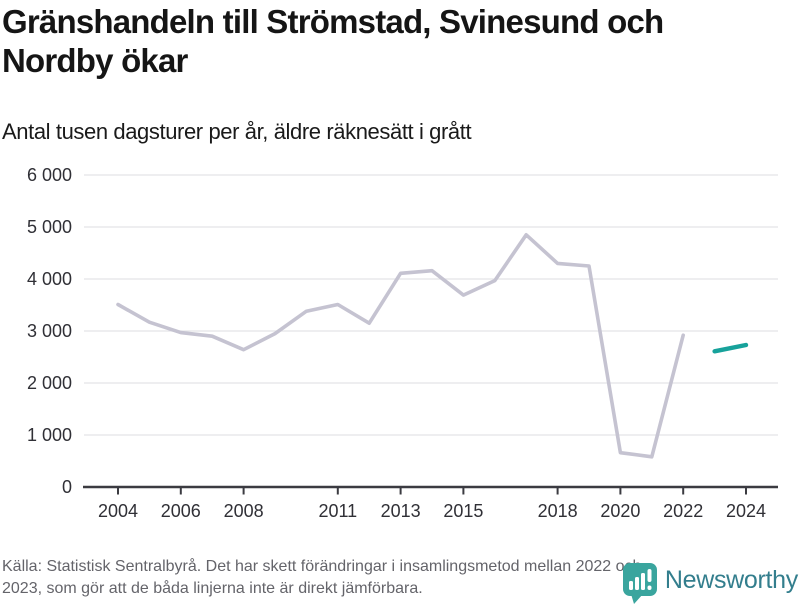 The width and height of the screenshot is (800, 604). What do you see at coordinates (49, 331) in the screenshot?
I see `y-tick-label: 3 000` at bounding box center [49, 331].